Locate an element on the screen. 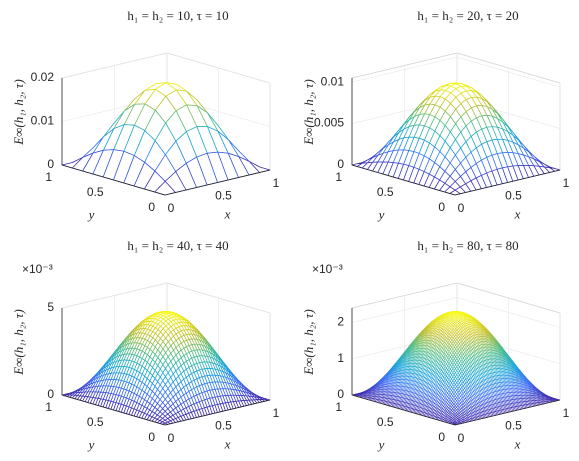  z-tick-label: 0.005 is located at coordinates (329, 123).